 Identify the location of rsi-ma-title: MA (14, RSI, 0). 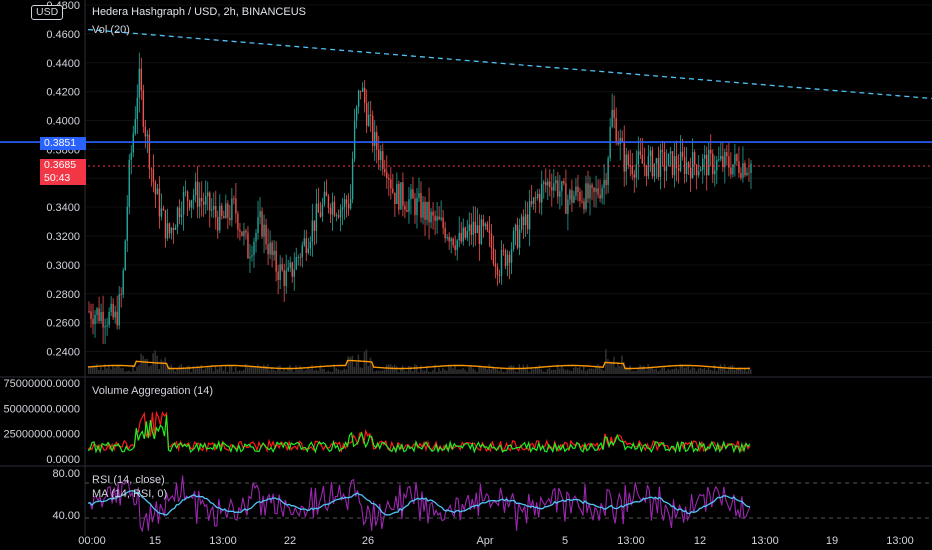
(129, 494).